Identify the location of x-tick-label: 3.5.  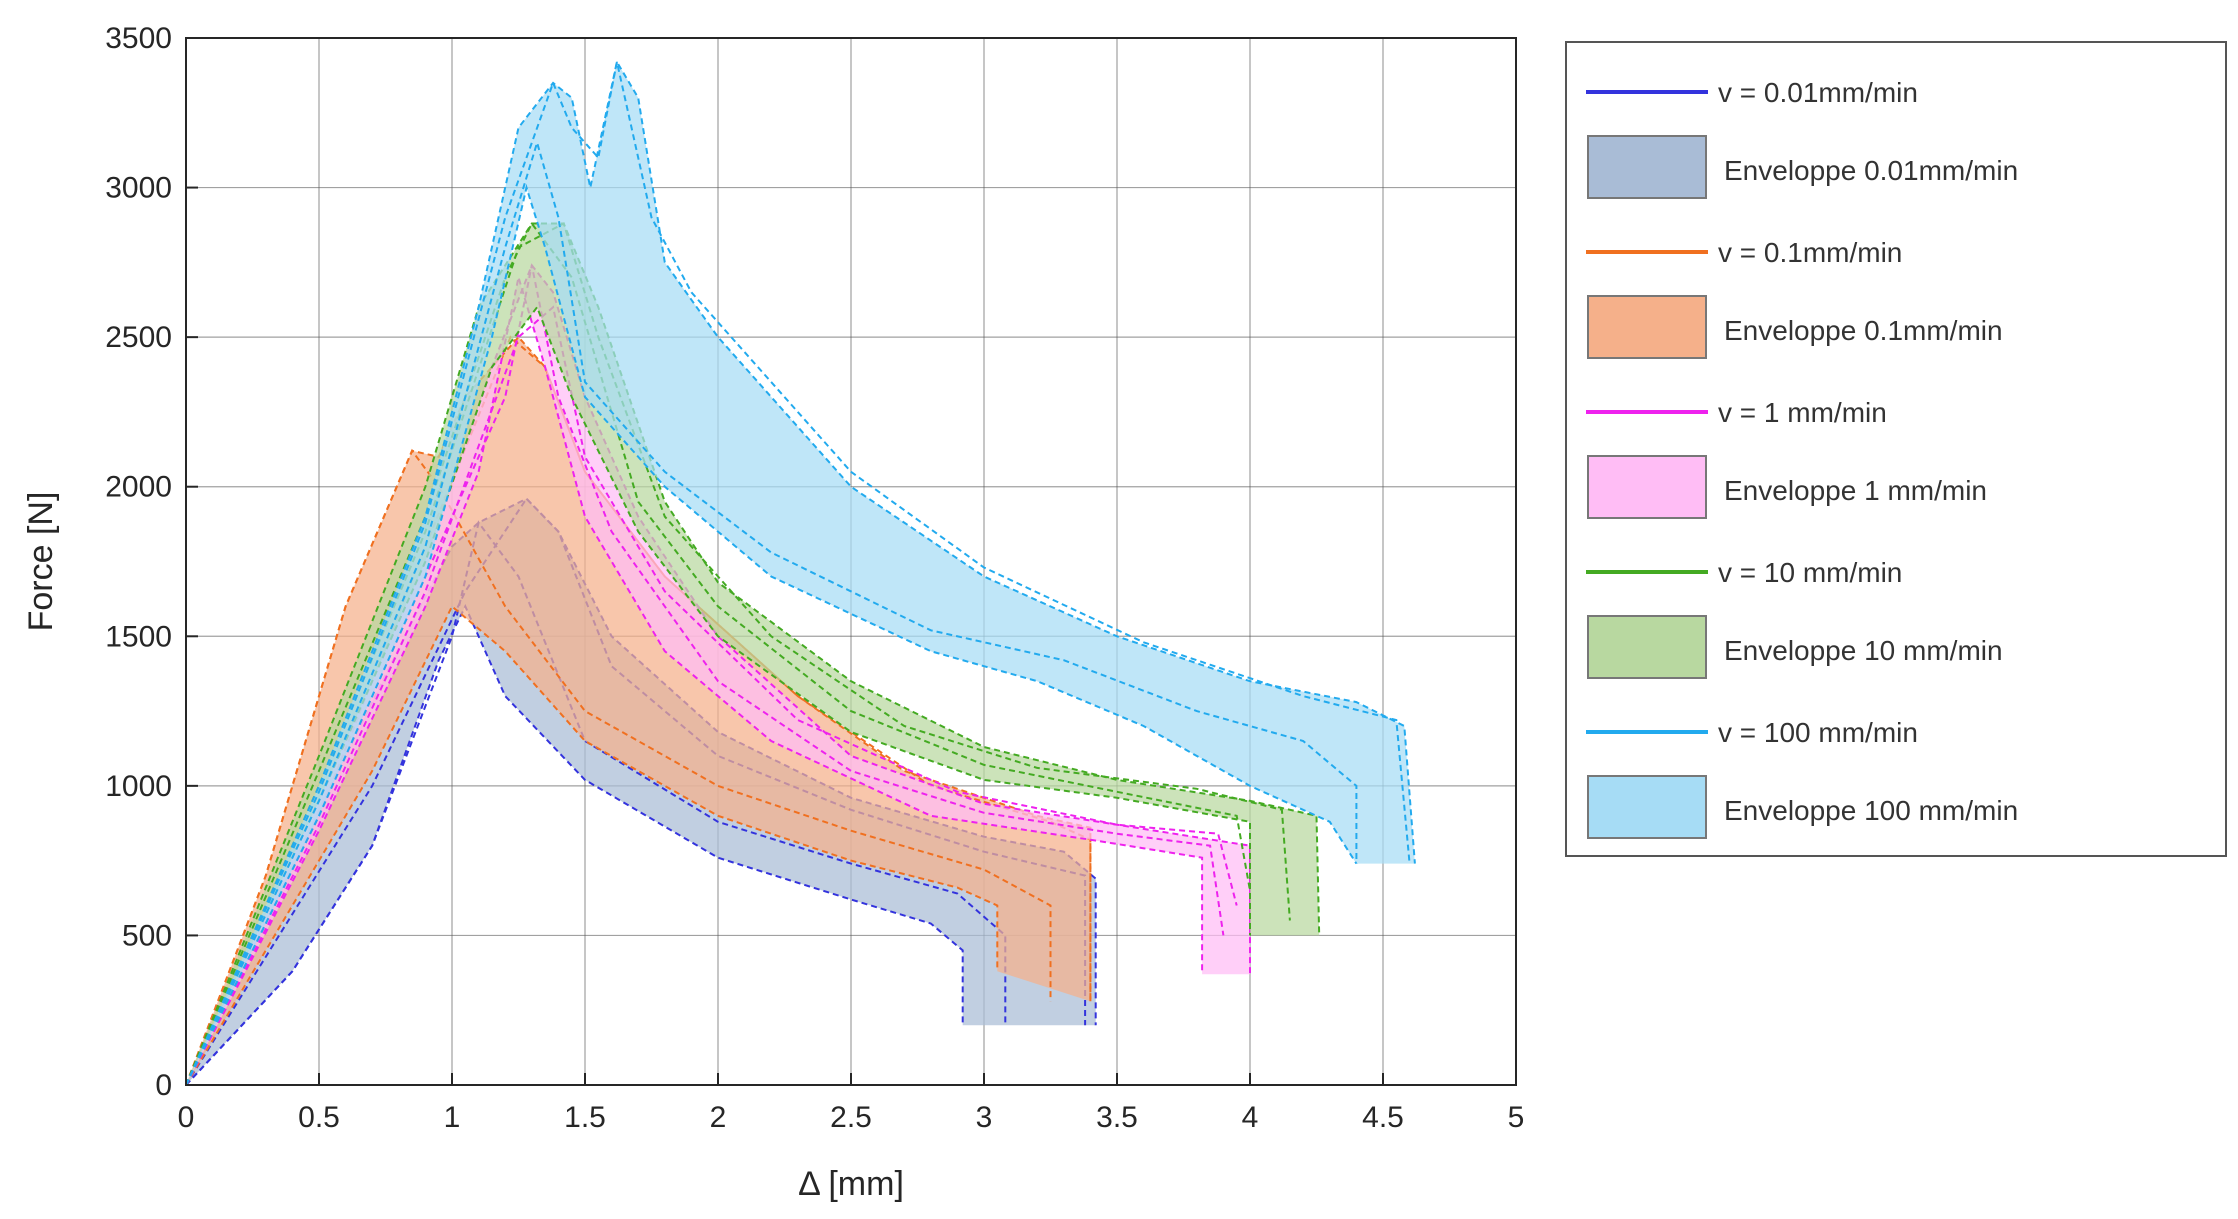
(1117, 1117).